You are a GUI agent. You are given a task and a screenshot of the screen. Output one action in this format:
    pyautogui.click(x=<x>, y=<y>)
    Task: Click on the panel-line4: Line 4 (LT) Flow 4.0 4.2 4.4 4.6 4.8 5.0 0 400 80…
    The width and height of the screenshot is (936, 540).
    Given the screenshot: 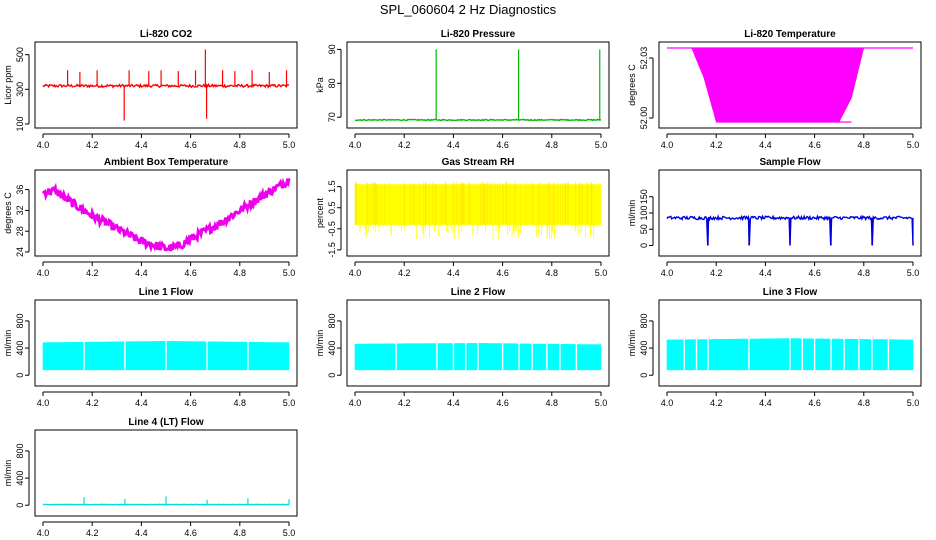 What is the action you would take?
    pyautogui.click(x=150, y=477)
    